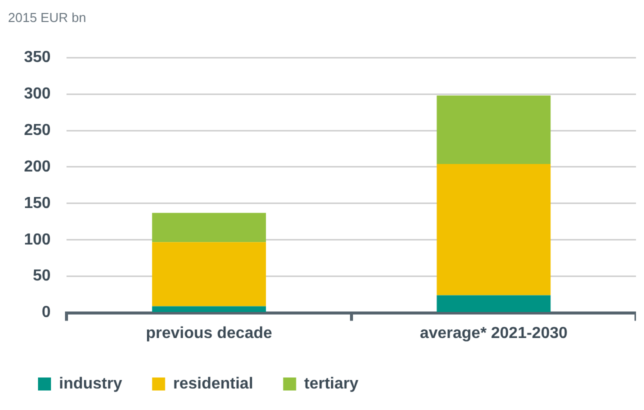 The width and height of the screenshot is (644, 410). I want to click on y-tick-label: 50, so click(41, 276).